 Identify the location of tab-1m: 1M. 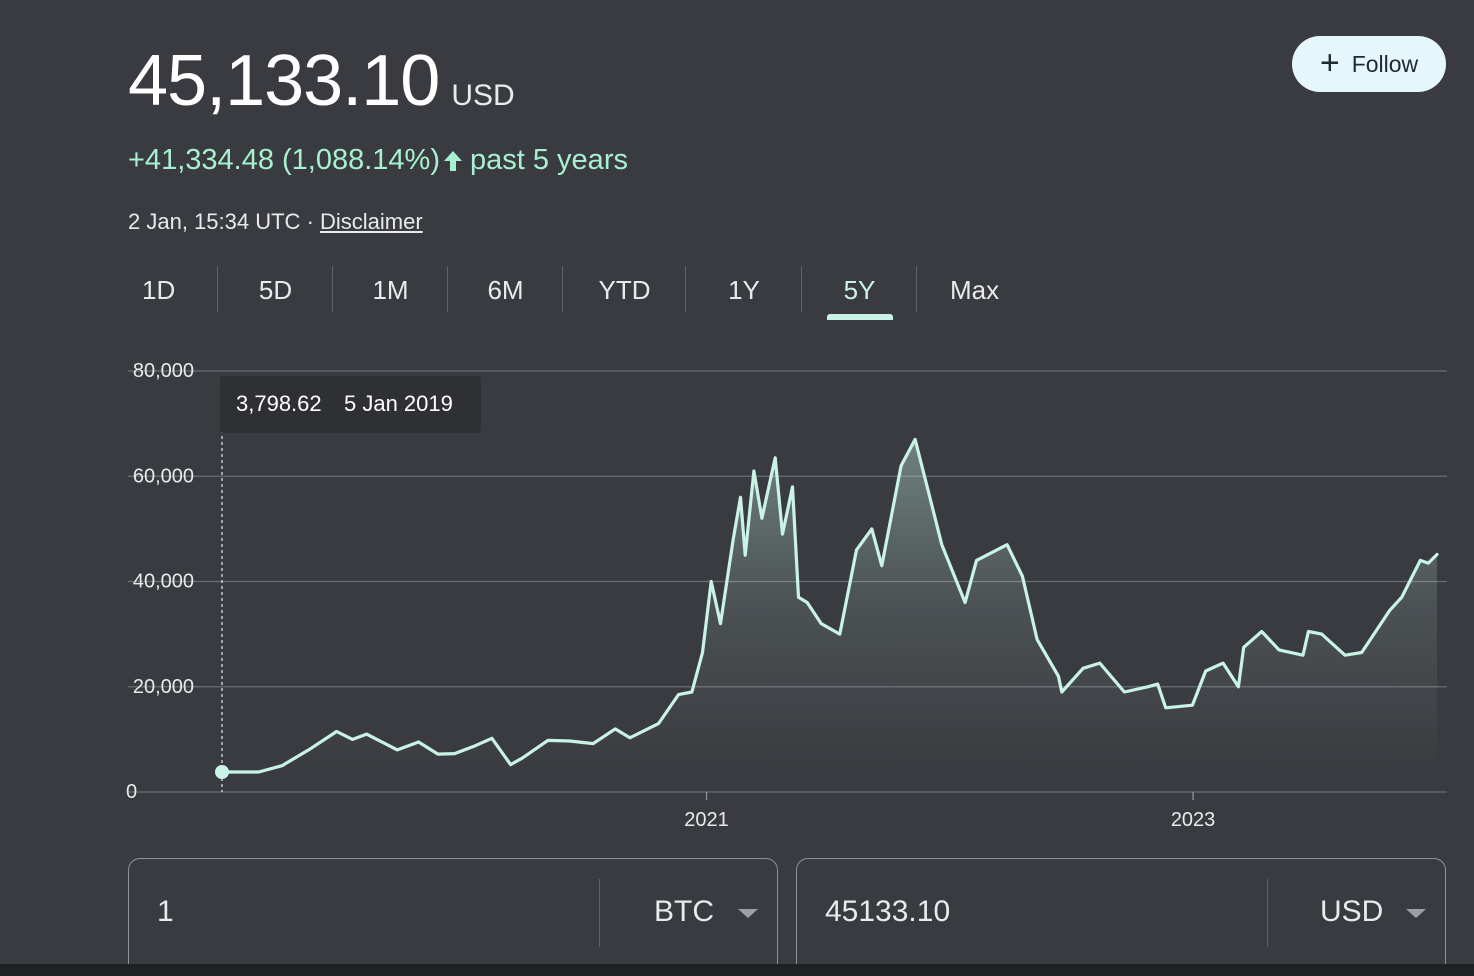
(390, 290).